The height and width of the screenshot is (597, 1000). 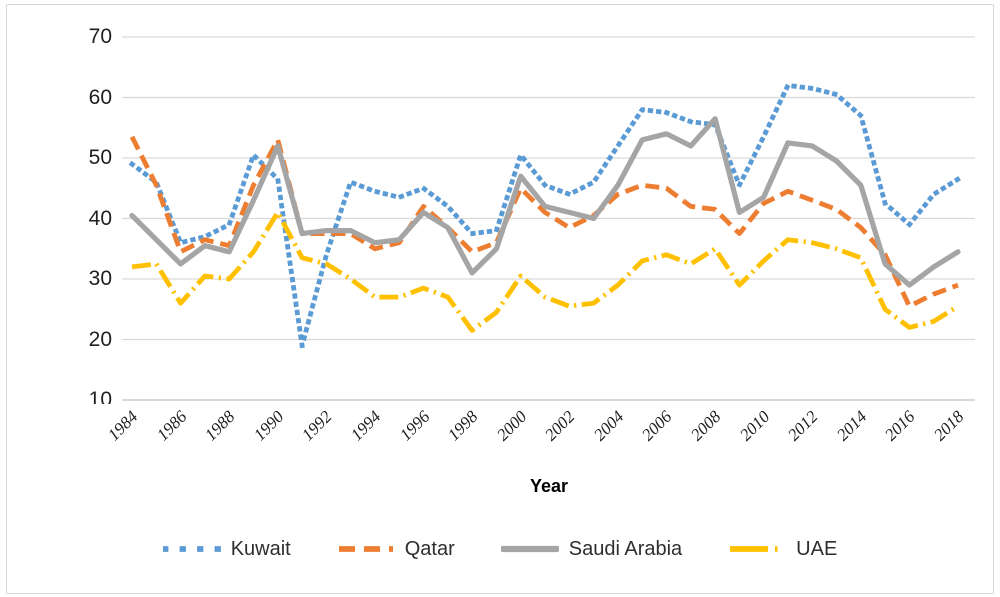 I want to click on legend-item-kuwait: Kuwait, so click(x=226, y=549).